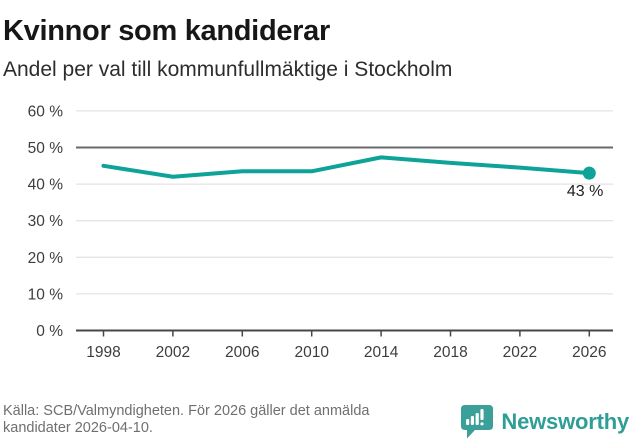  What do you see at coordinates (46, 294) in the screenshot?
I see `y-axis-tick-label: 10 %` at bounding box center [46, 294].